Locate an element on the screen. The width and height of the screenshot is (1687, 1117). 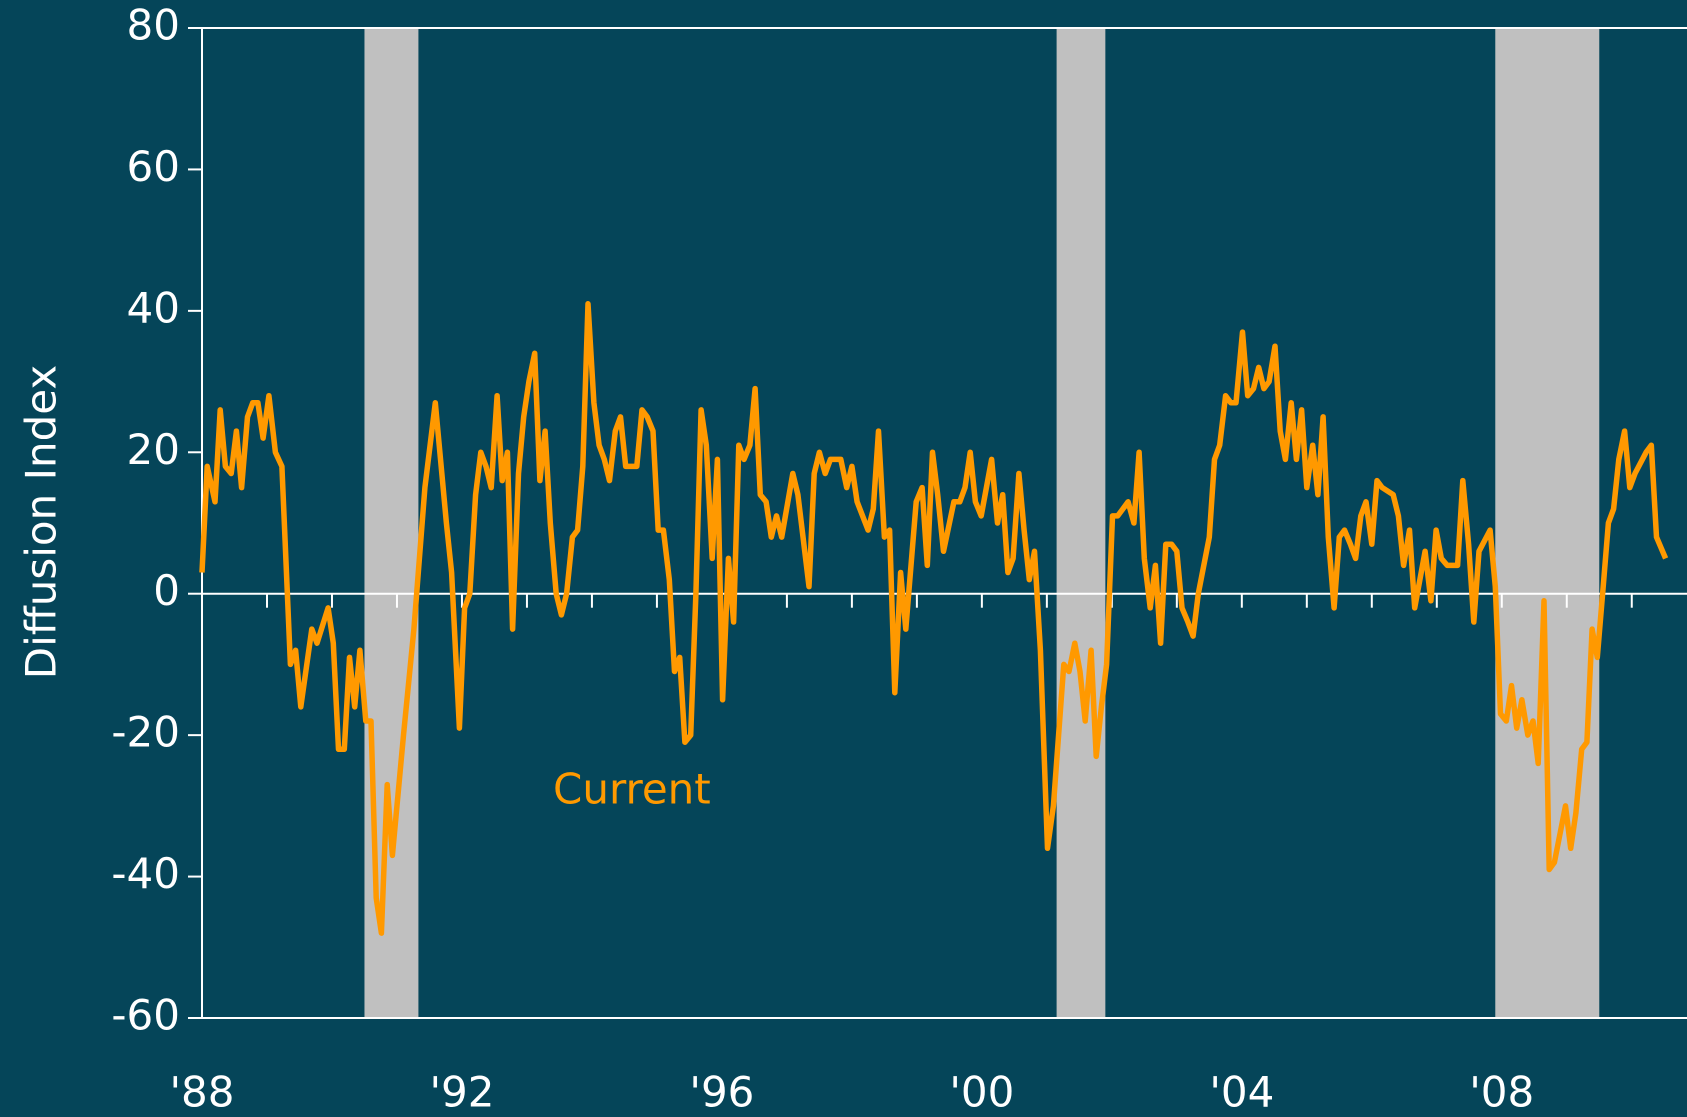
y-tick-label: 60 is located at coordinates (153, 166).